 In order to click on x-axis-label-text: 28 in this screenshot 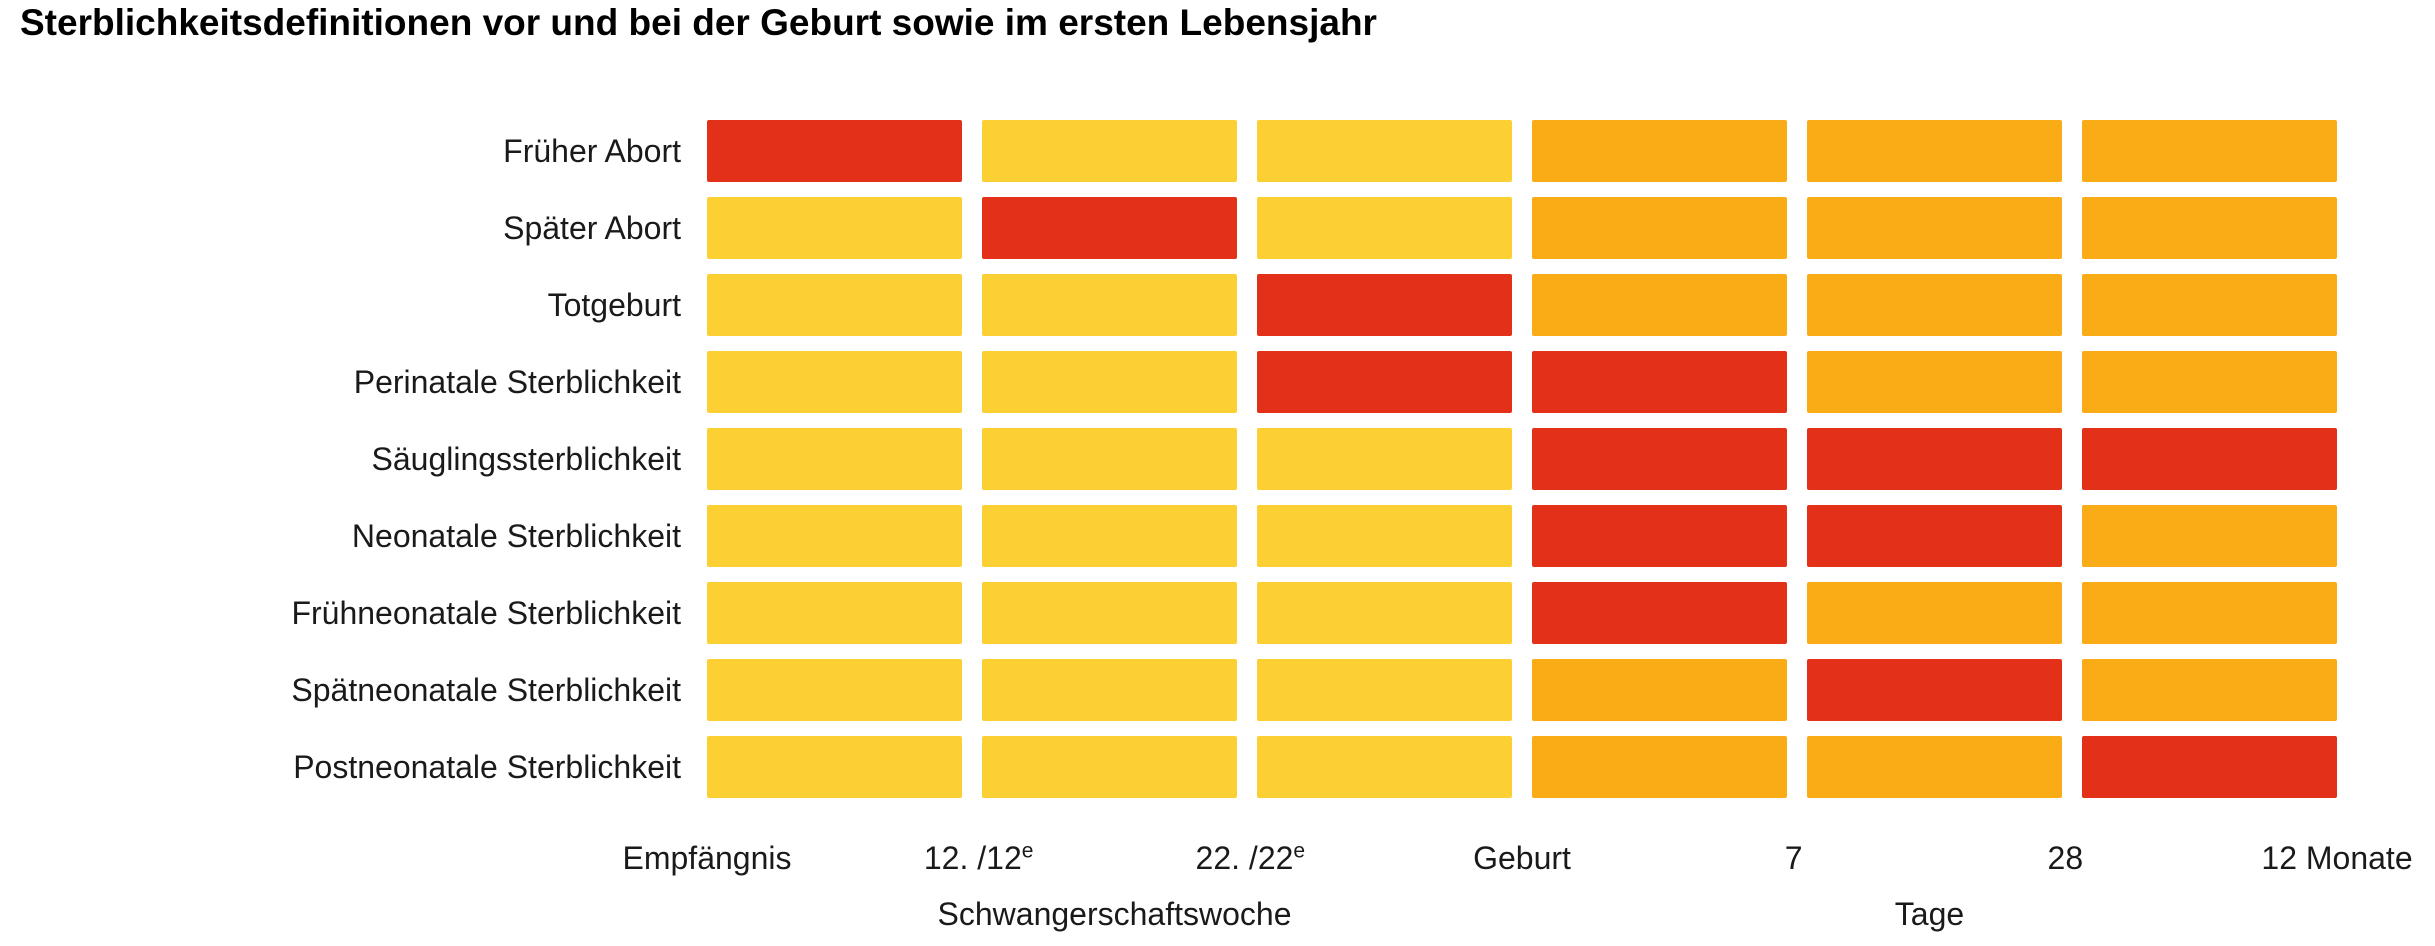, I will do `click(2065, 858)`.